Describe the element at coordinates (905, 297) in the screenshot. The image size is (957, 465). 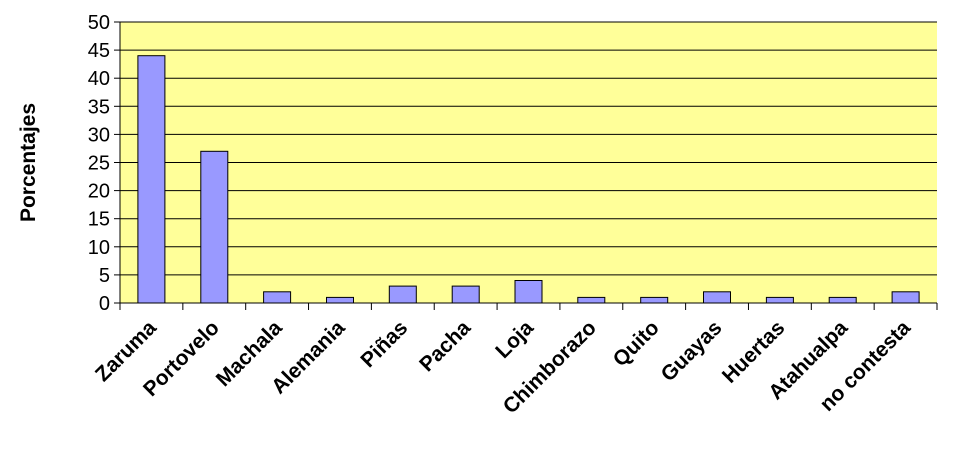
I see `bar-no-contesta` at that location.